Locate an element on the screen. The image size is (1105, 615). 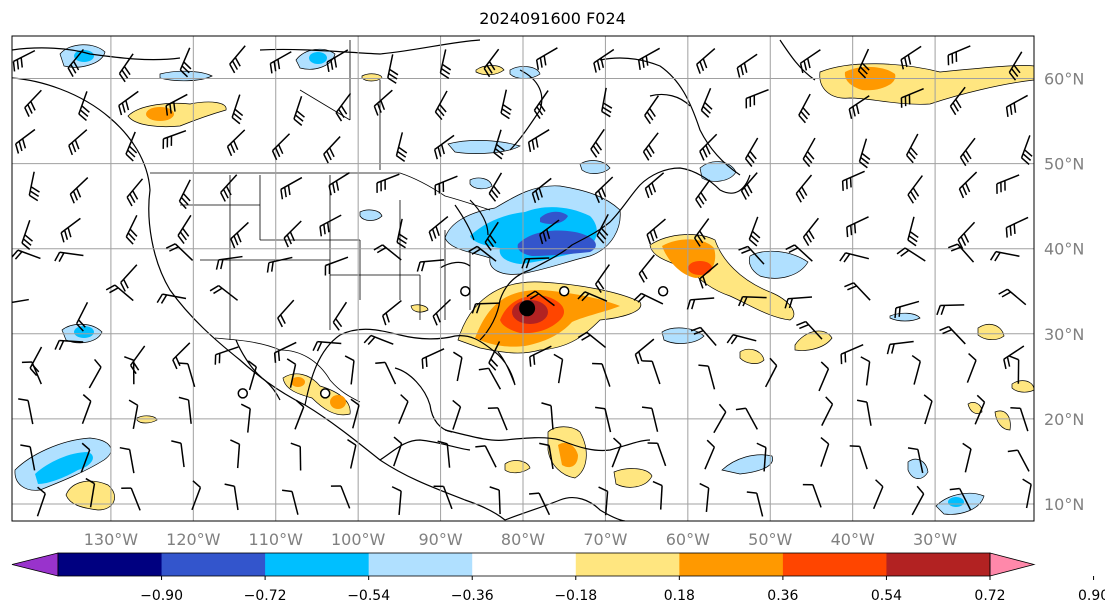
latitude-label: 60°N is located at coordinates (1064, 79).